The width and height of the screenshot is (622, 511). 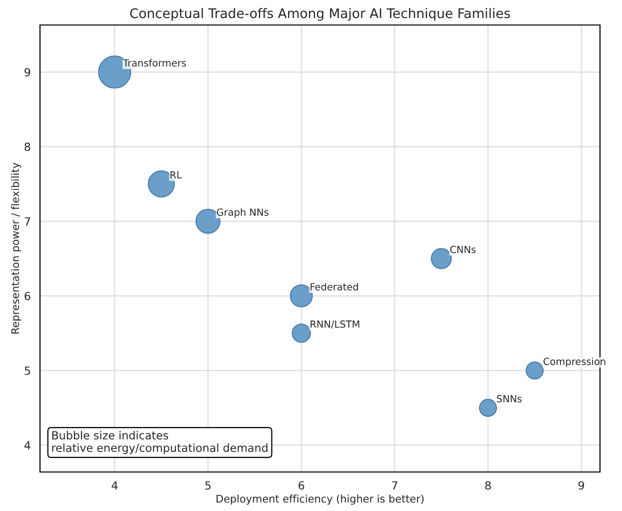 I want to click on y-tick-label: 5, so click(x=27, y=370).